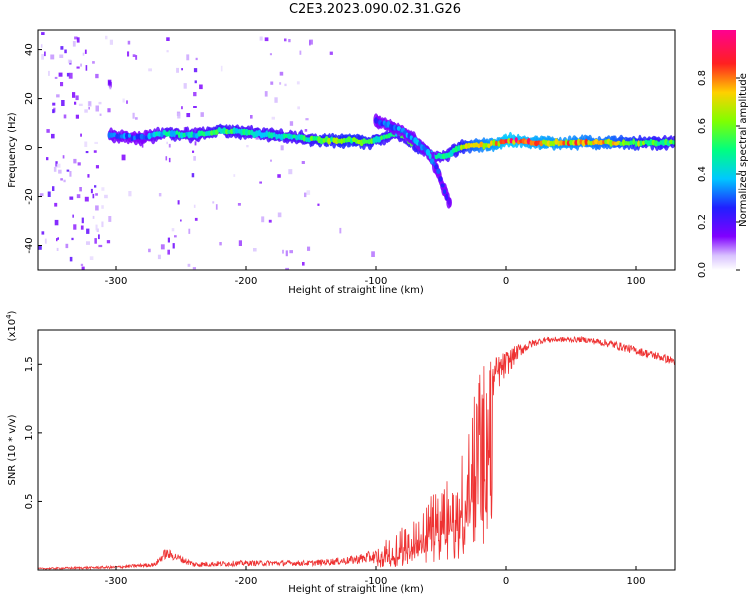 The width and height of the screenshot is (750, 604). I want to click on colorbar-label: Normalized spectral amplitude, so click(743, 150).